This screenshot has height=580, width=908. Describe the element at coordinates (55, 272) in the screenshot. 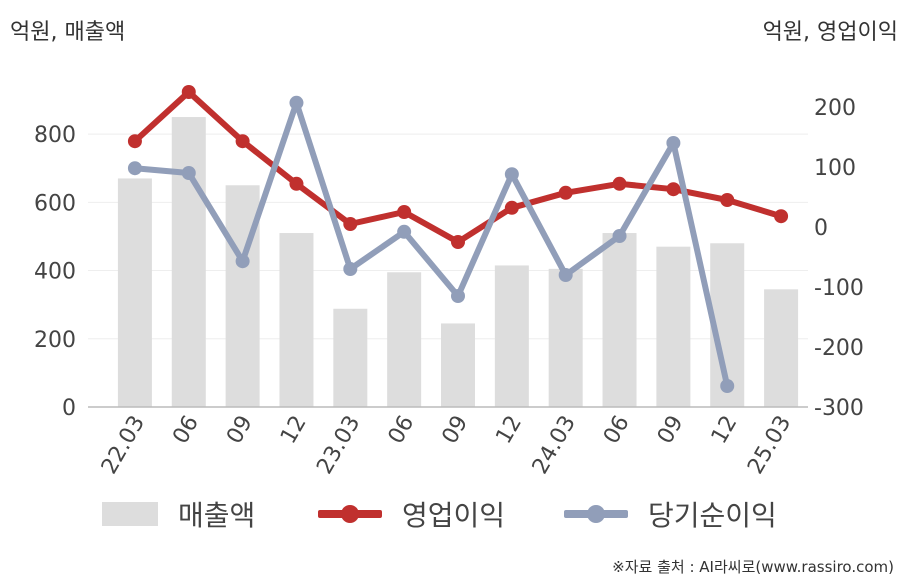

I see `left-tick-label: 400` at that location.